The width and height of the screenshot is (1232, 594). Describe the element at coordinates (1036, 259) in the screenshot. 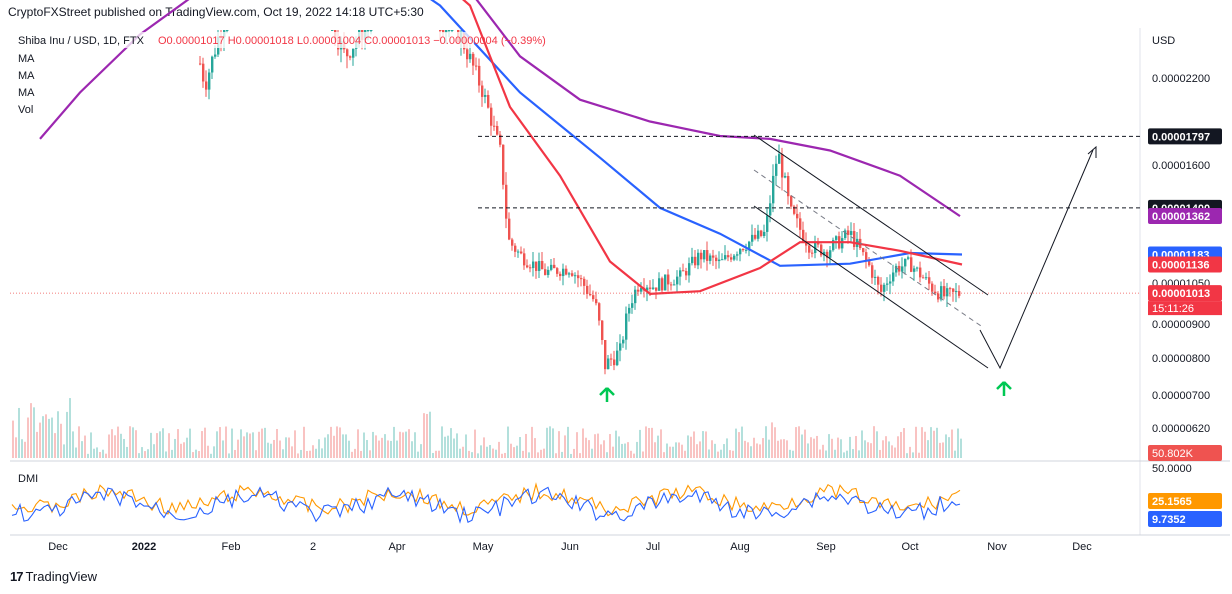

I see `projection-path` at that location.